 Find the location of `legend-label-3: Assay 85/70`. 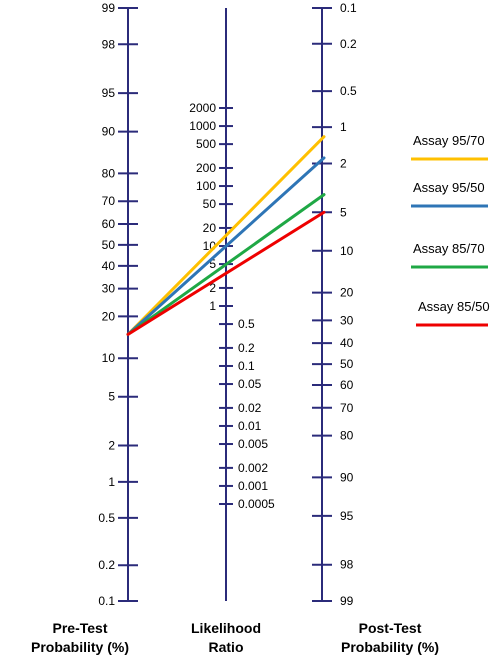

legend-label-3: Assay 85/70 is located at coordinates (449, 248).